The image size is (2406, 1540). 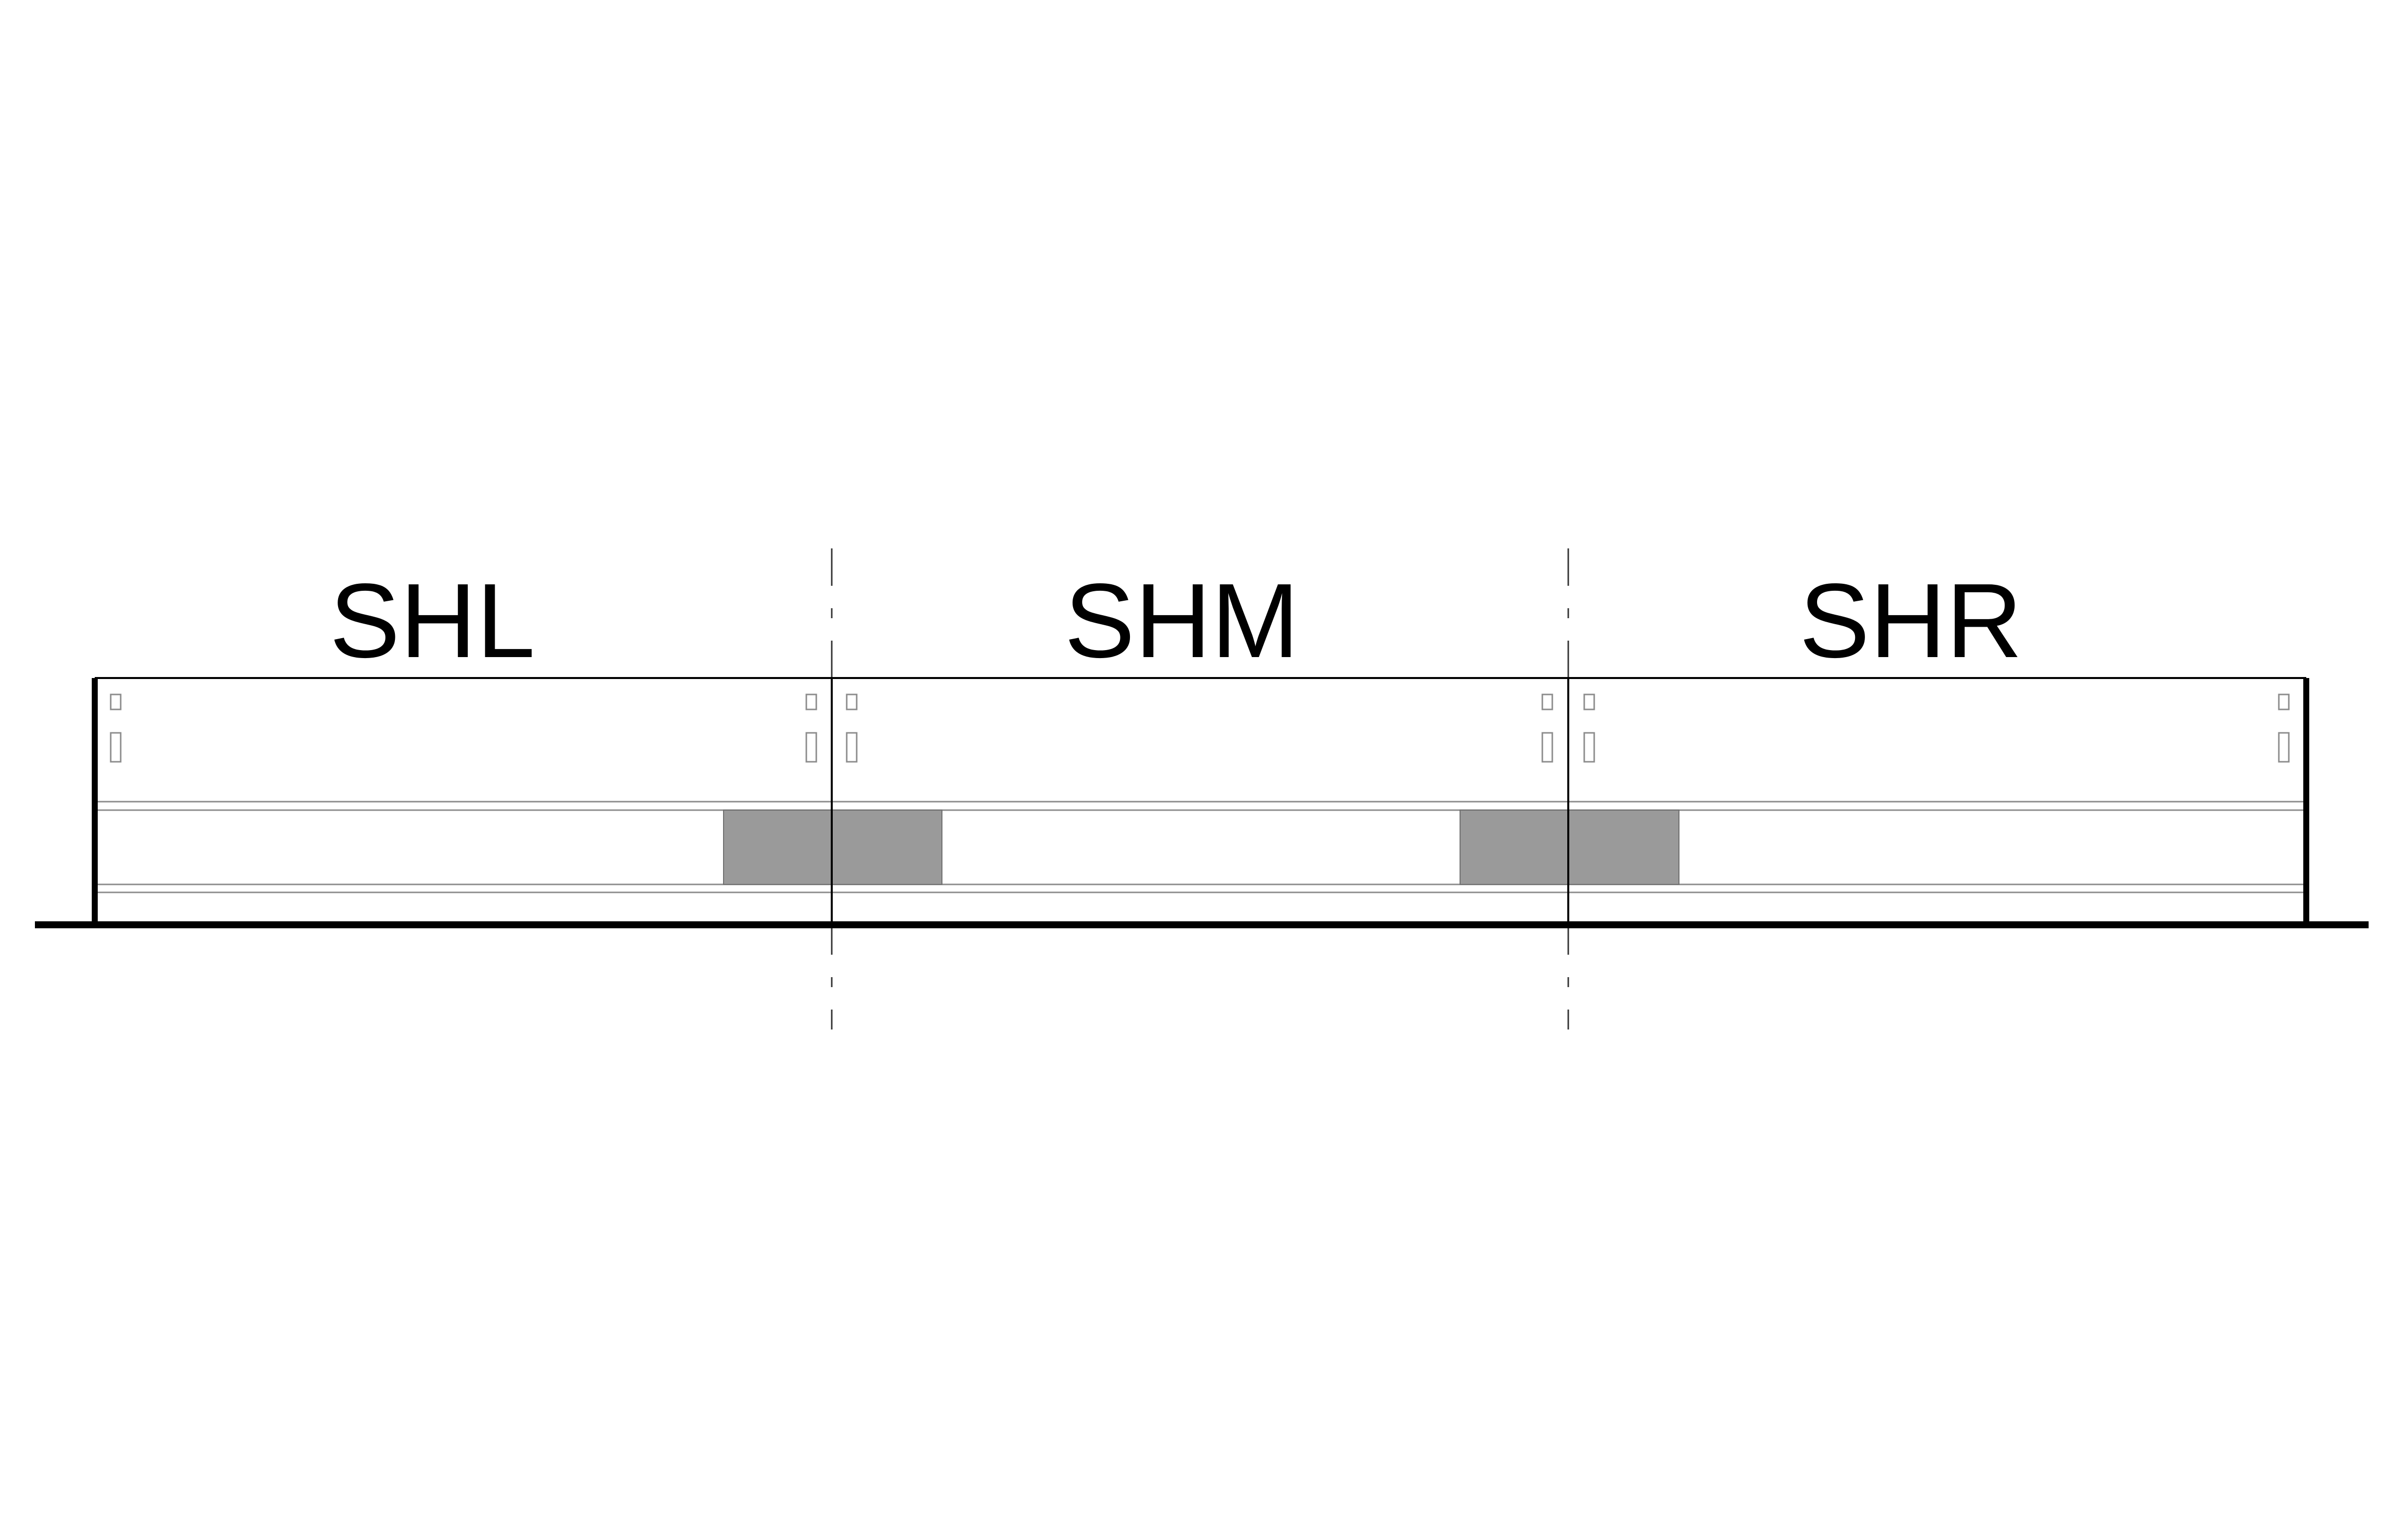 I want to click on joint-block-shm-shr, so click(x=1569, y=848).